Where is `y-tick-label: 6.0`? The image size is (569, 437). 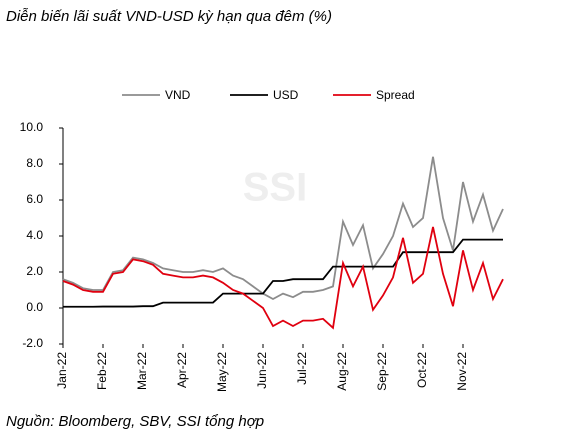 y-tick-label: 6.0 is located at coordinates (34, 199).